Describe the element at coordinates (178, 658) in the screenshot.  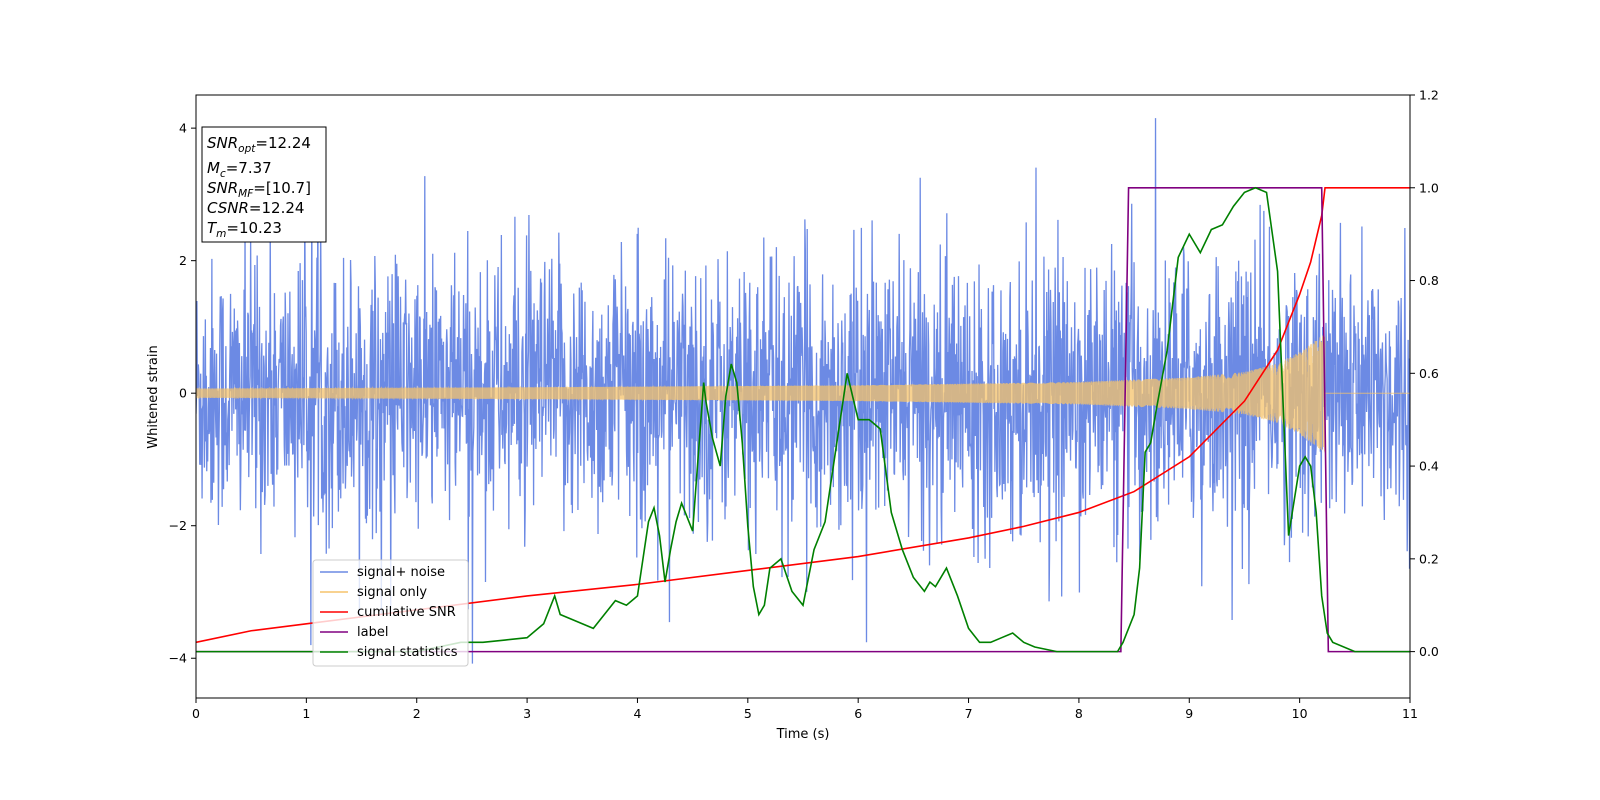
I see `y-tick-label: −4` at that location.